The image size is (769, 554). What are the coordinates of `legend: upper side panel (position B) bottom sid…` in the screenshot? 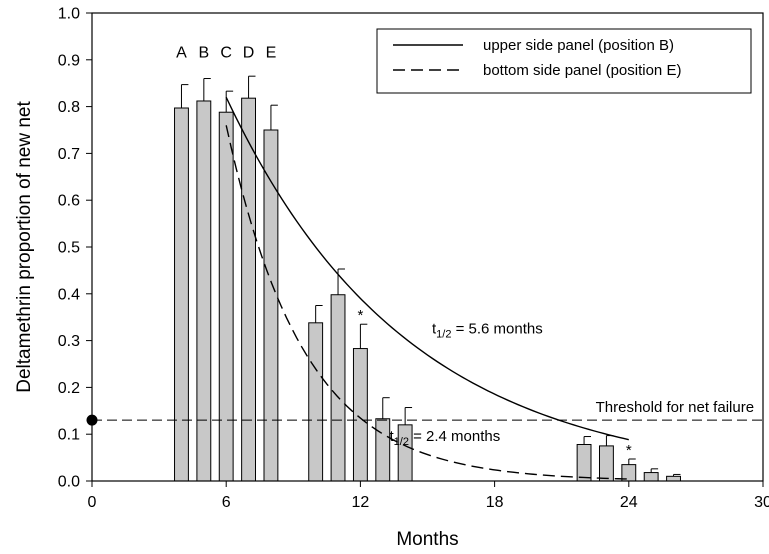 It's located at (564, 61).